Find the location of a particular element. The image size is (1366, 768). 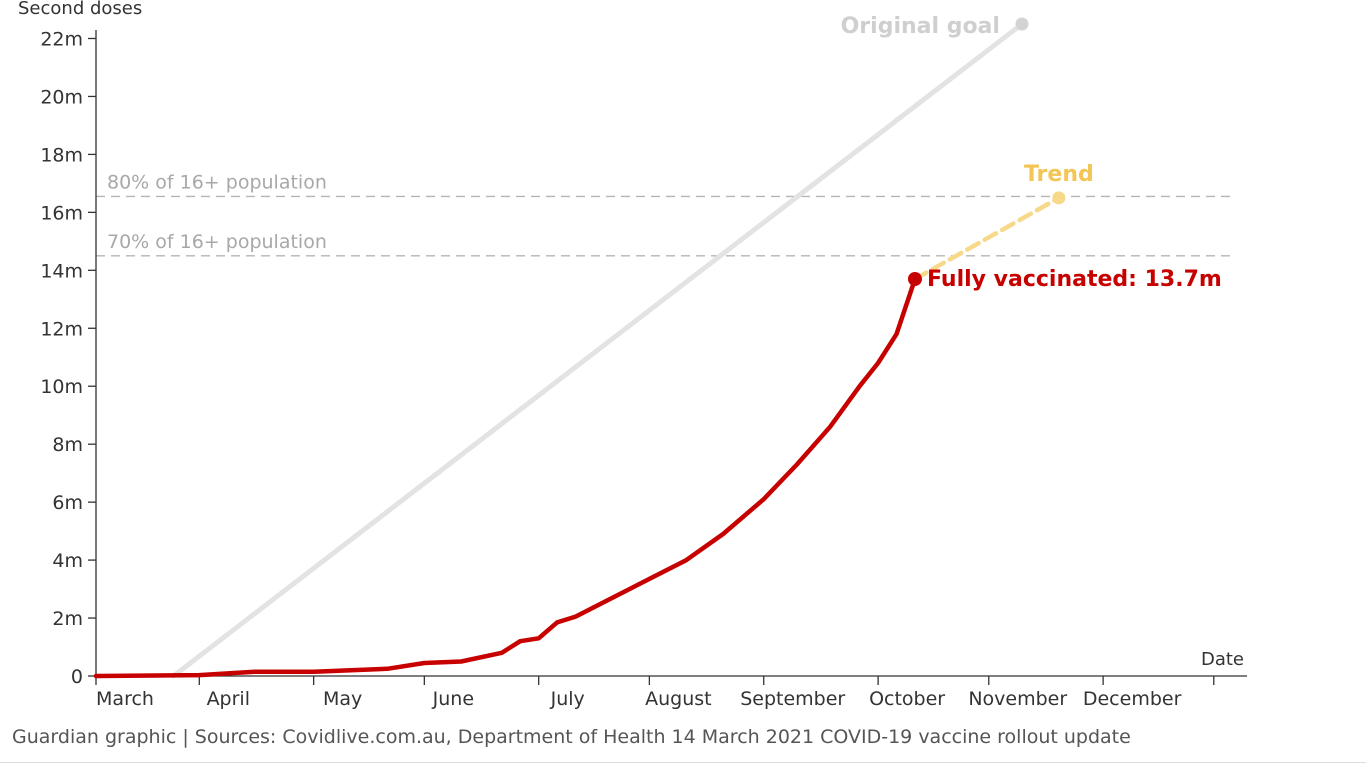

series-trend is located at coordinates (987, 238).